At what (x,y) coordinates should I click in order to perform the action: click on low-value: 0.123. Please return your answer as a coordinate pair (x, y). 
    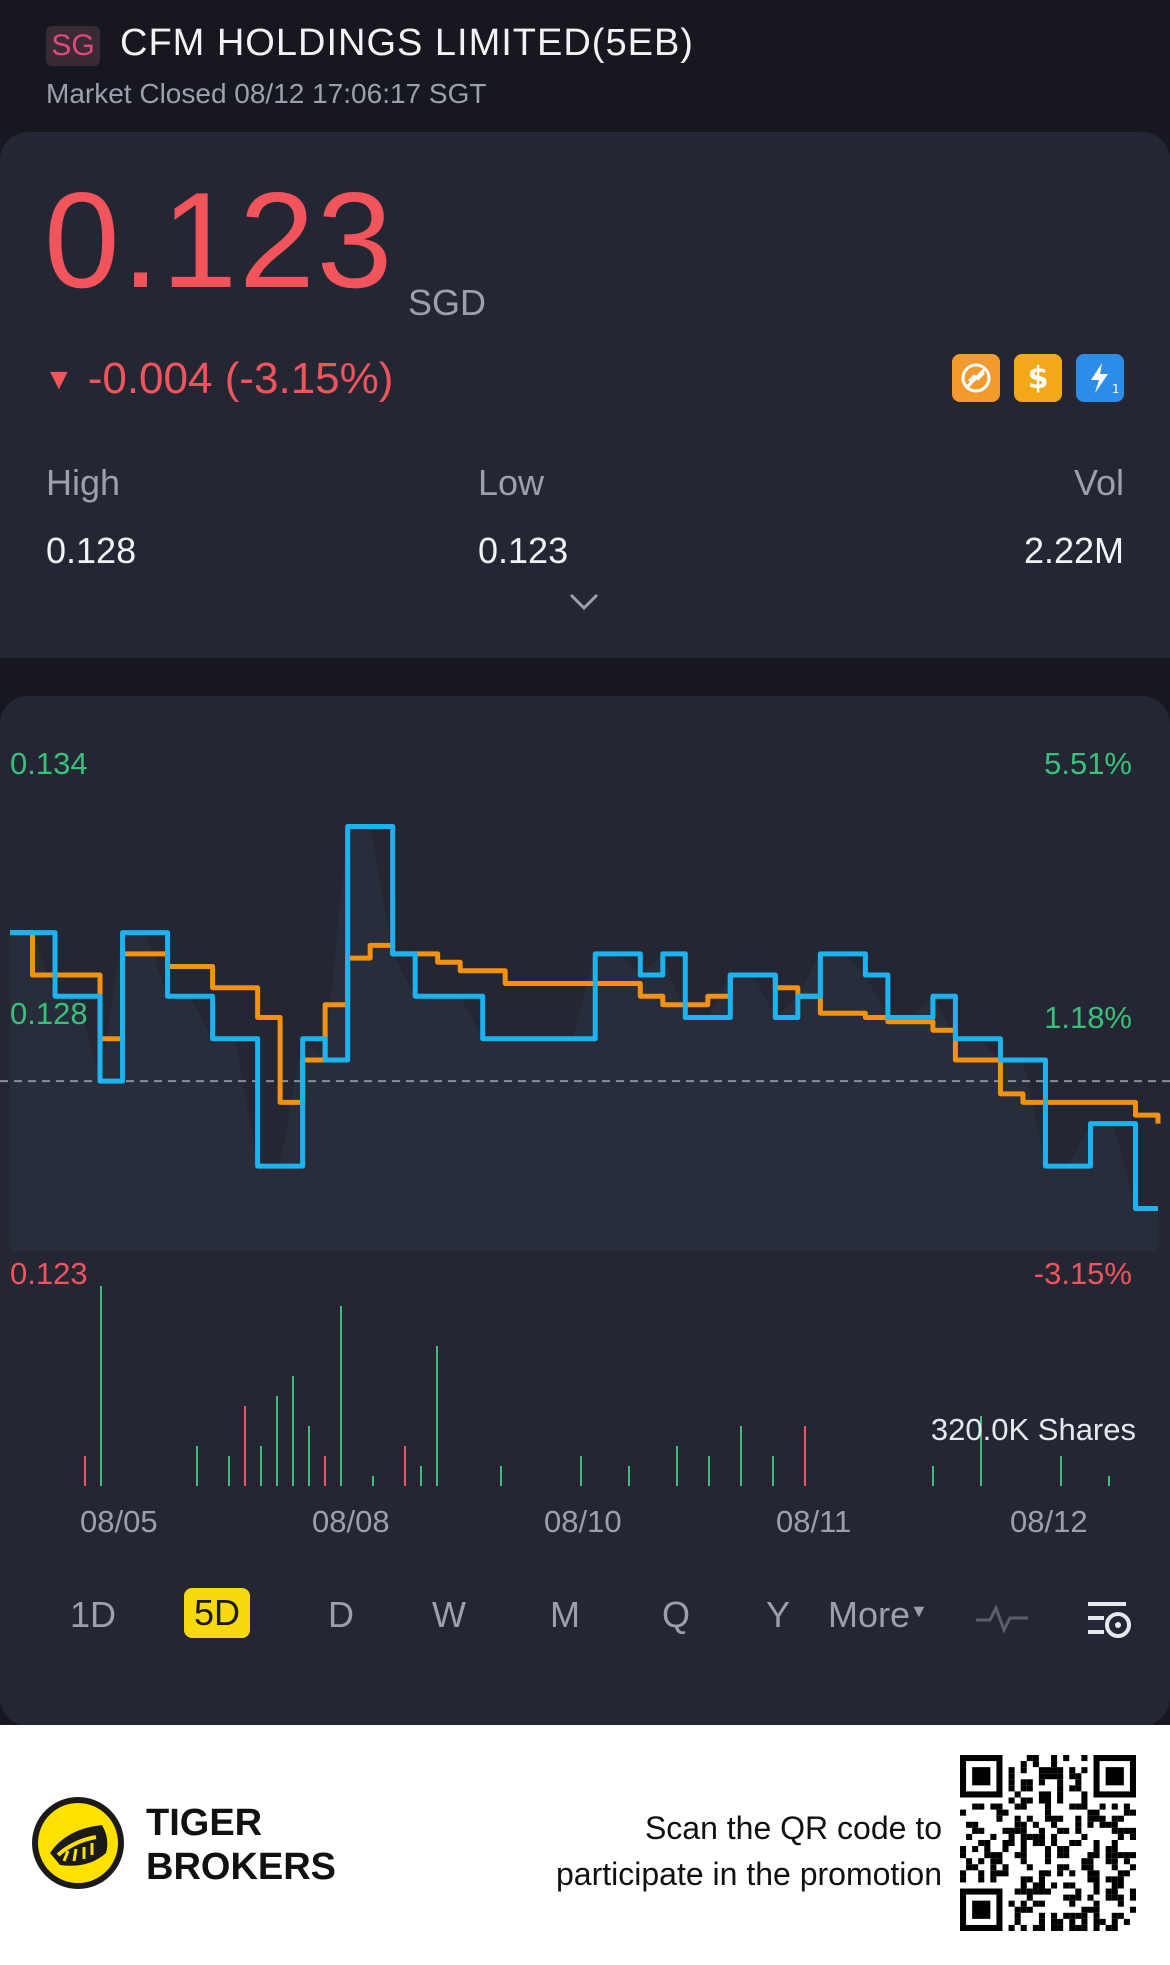
    Looking at the image, I should click on (523, 550).